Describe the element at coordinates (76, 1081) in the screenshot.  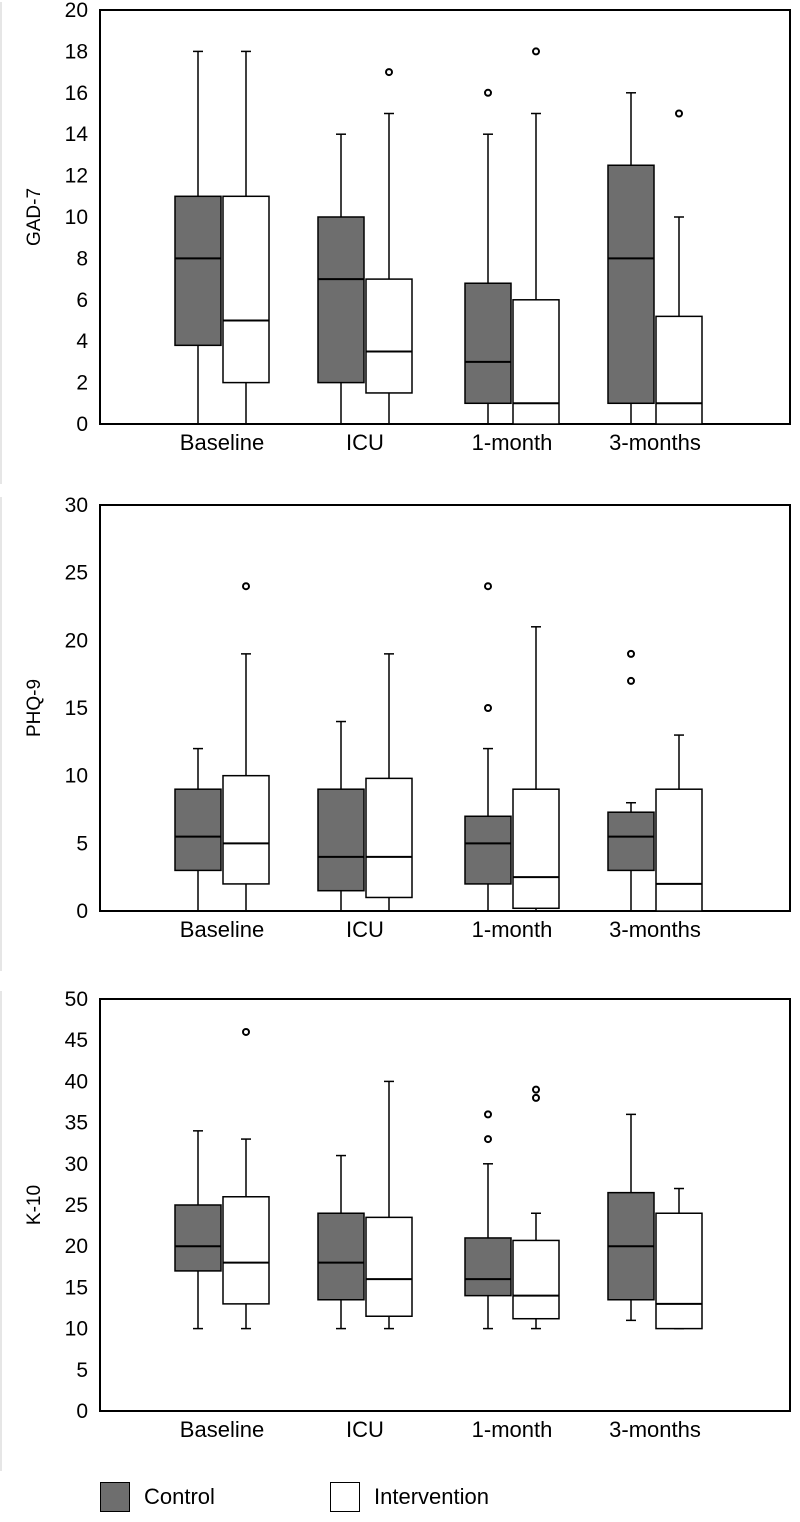
I see `y-tick-label: 40` at that location.